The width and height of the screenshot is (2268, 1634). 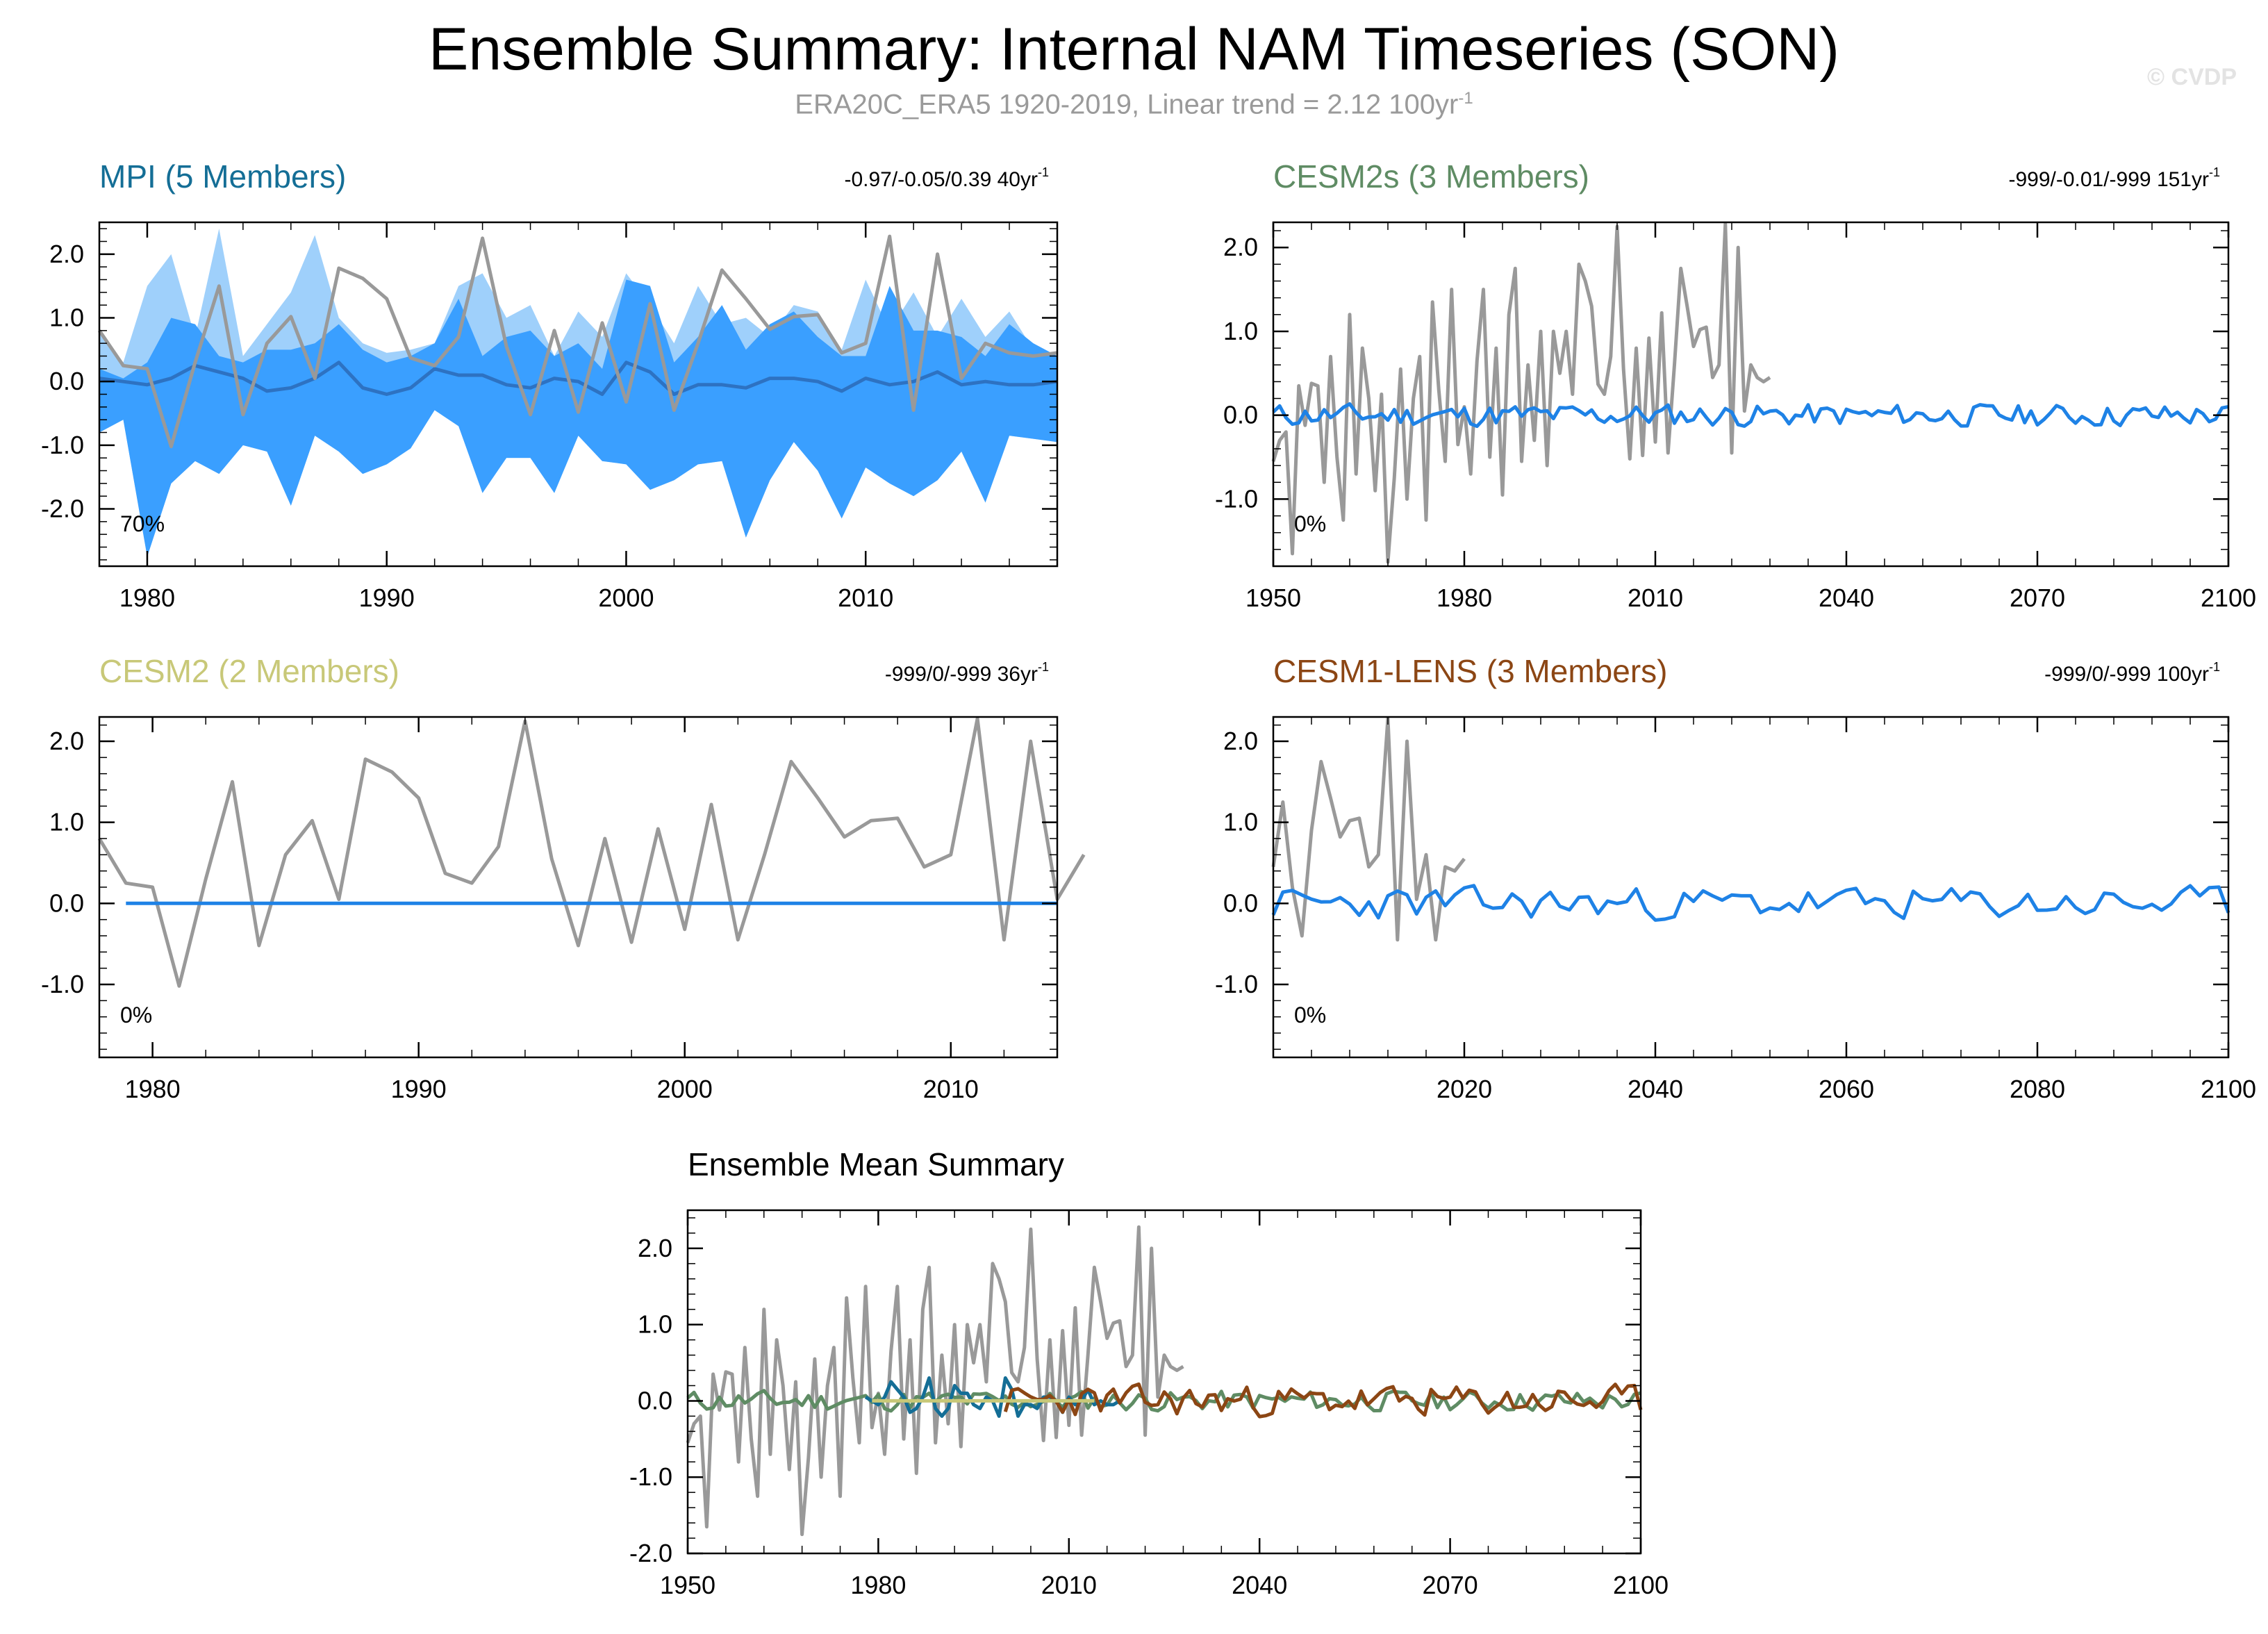 I want to click on cesm1-ensemble-mean-line, so click(x=1750, y=903).